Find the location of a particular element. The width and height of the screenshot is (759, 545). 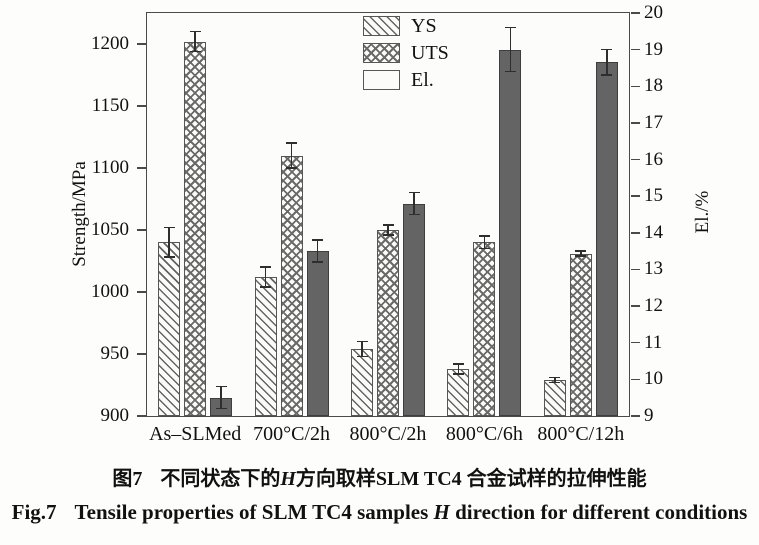

right-axis-tick-label: 16 is located at coordinates (653, 159).